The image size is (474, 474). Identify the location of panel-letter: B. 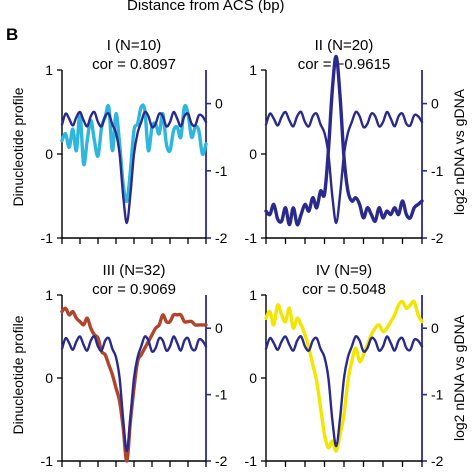
(12, 34).